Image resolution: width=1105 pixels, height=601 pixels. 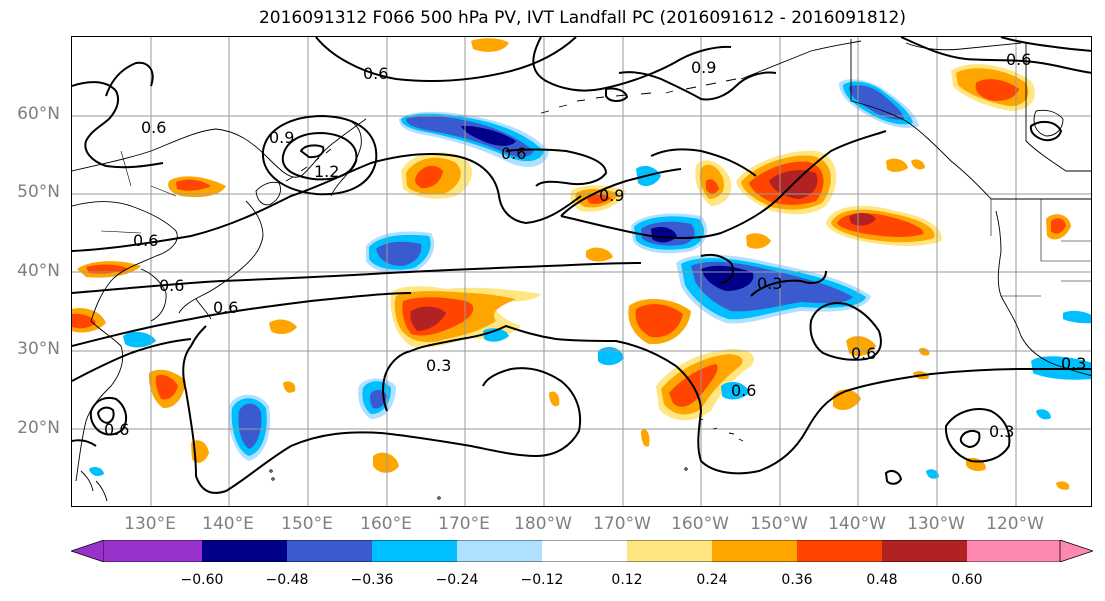 I want to click on colorbar-over-arrow, so click(x=1076, y=551).